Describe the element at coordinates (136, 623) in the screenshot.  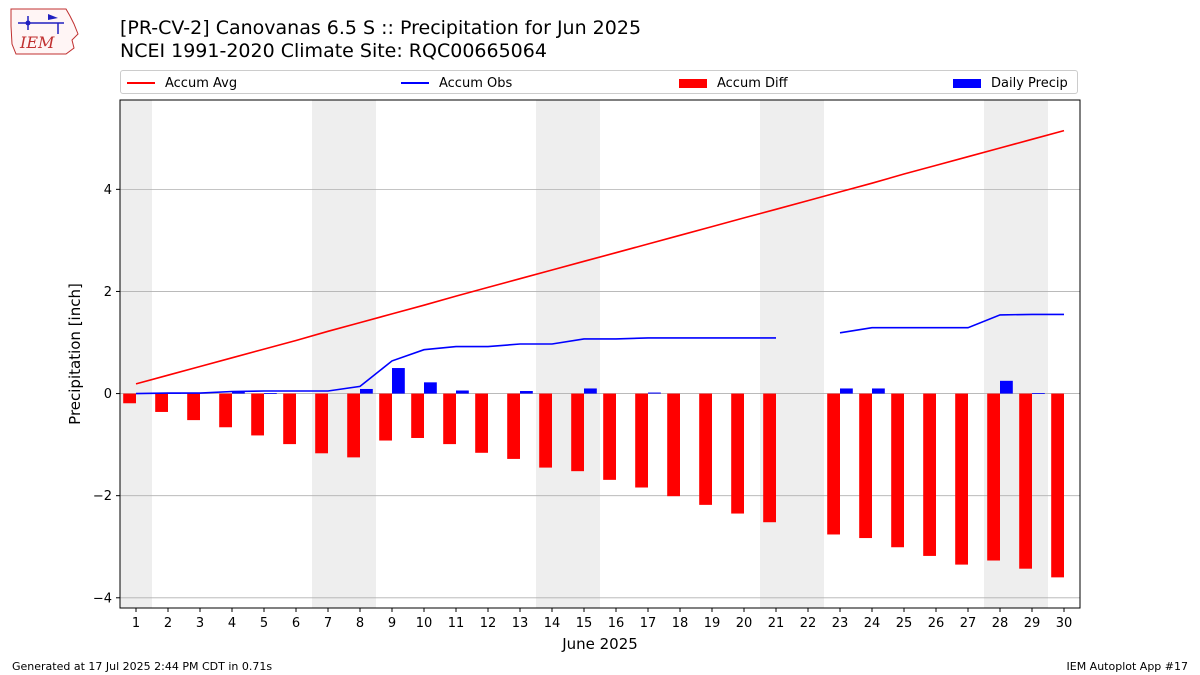
I see `x-tick-label-1: 1` at that location.